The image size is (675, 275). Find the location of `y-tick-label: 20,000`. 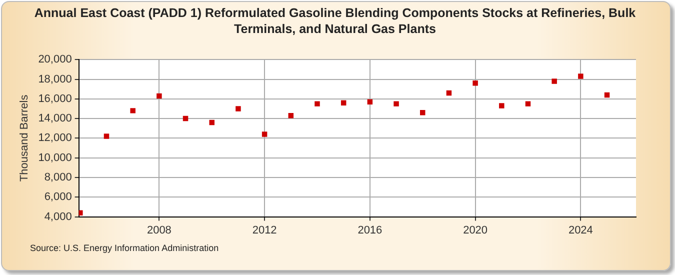

y-tick-label: 20,000 is located at coordinates (55, 60).